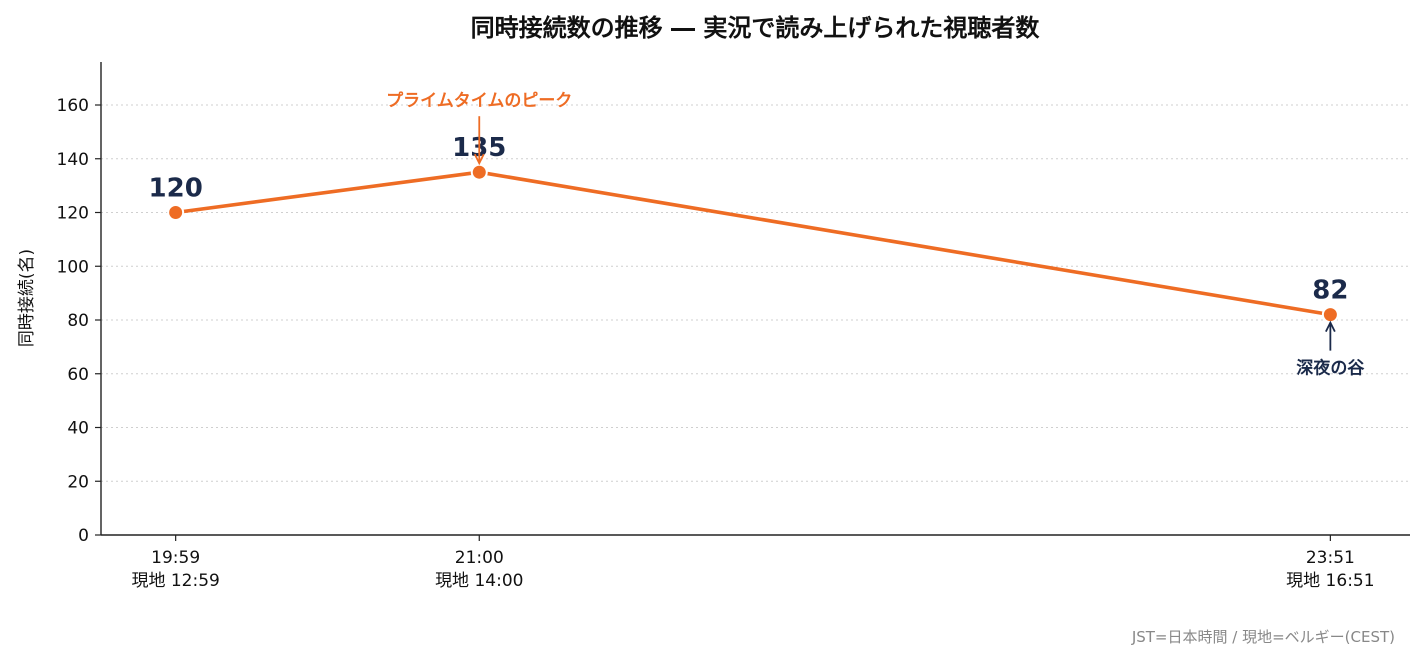 Image resolution: width=1423 pixels, height=663 pixels. Describe the element at coordinates (175, 558) in the screenshot. I see `x-tick-label-time: 19:59` at that location.